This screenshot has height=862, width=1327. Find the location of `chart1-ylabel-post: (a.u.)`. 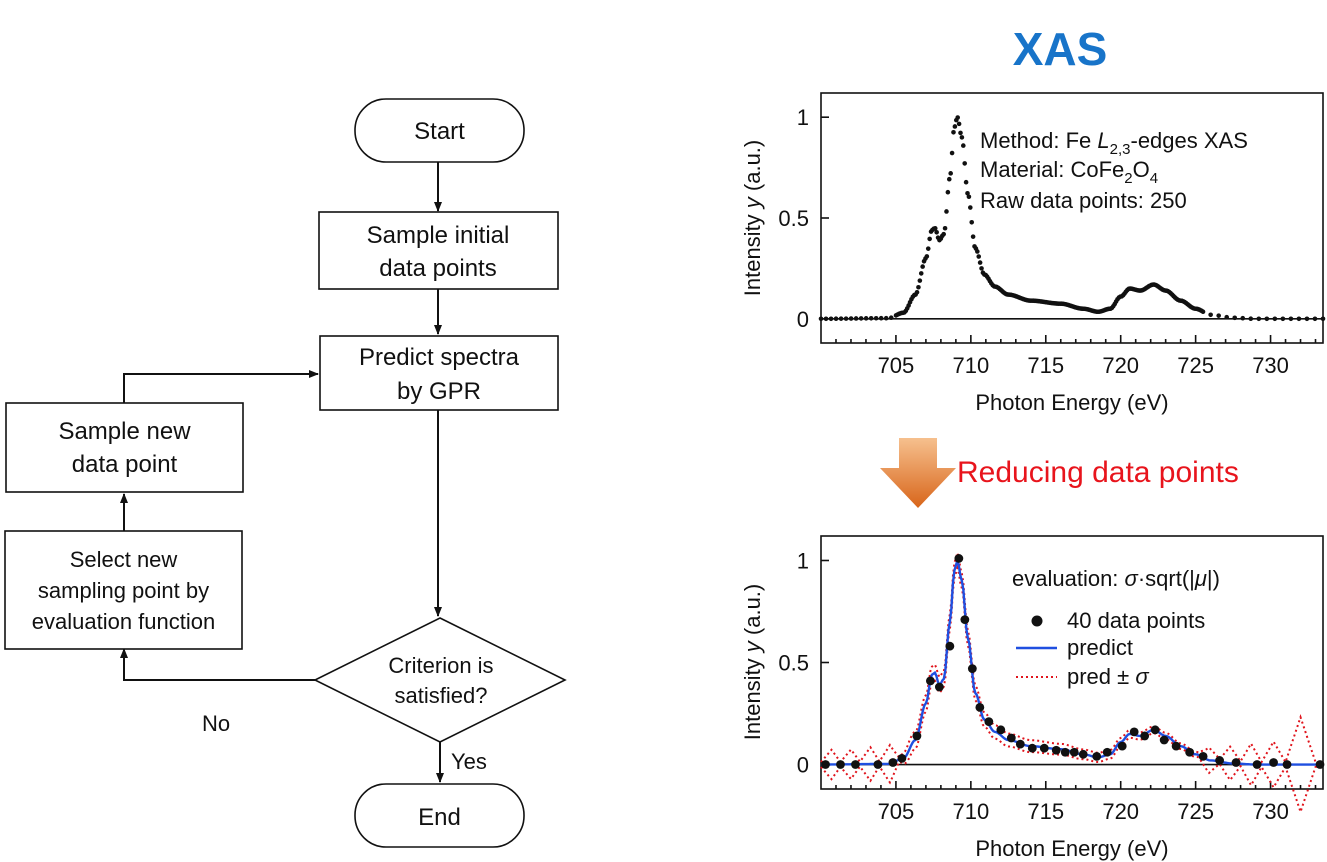

chart1-ylabel-post: (a.u.) is located at coordinates (752, 168).